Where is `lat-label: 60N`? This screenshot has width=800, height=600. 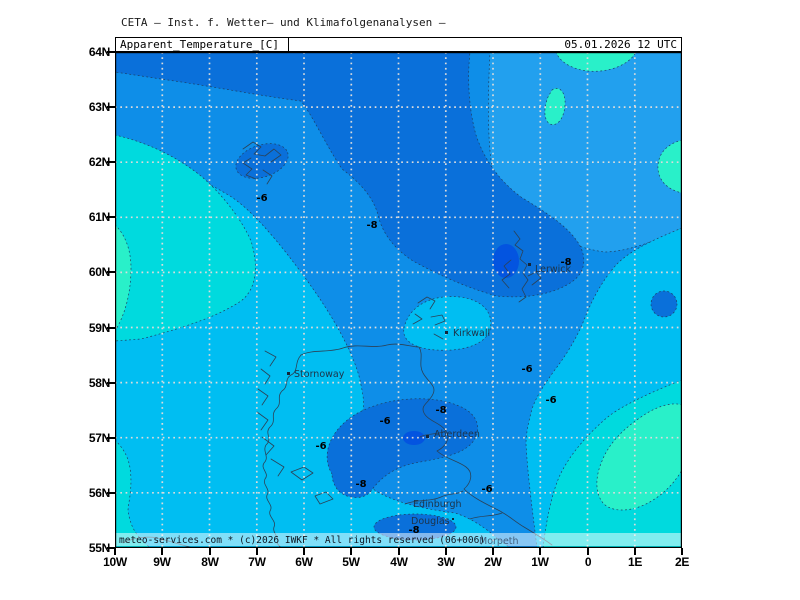 lat-label: 60N is located at coordinates (99, 272).